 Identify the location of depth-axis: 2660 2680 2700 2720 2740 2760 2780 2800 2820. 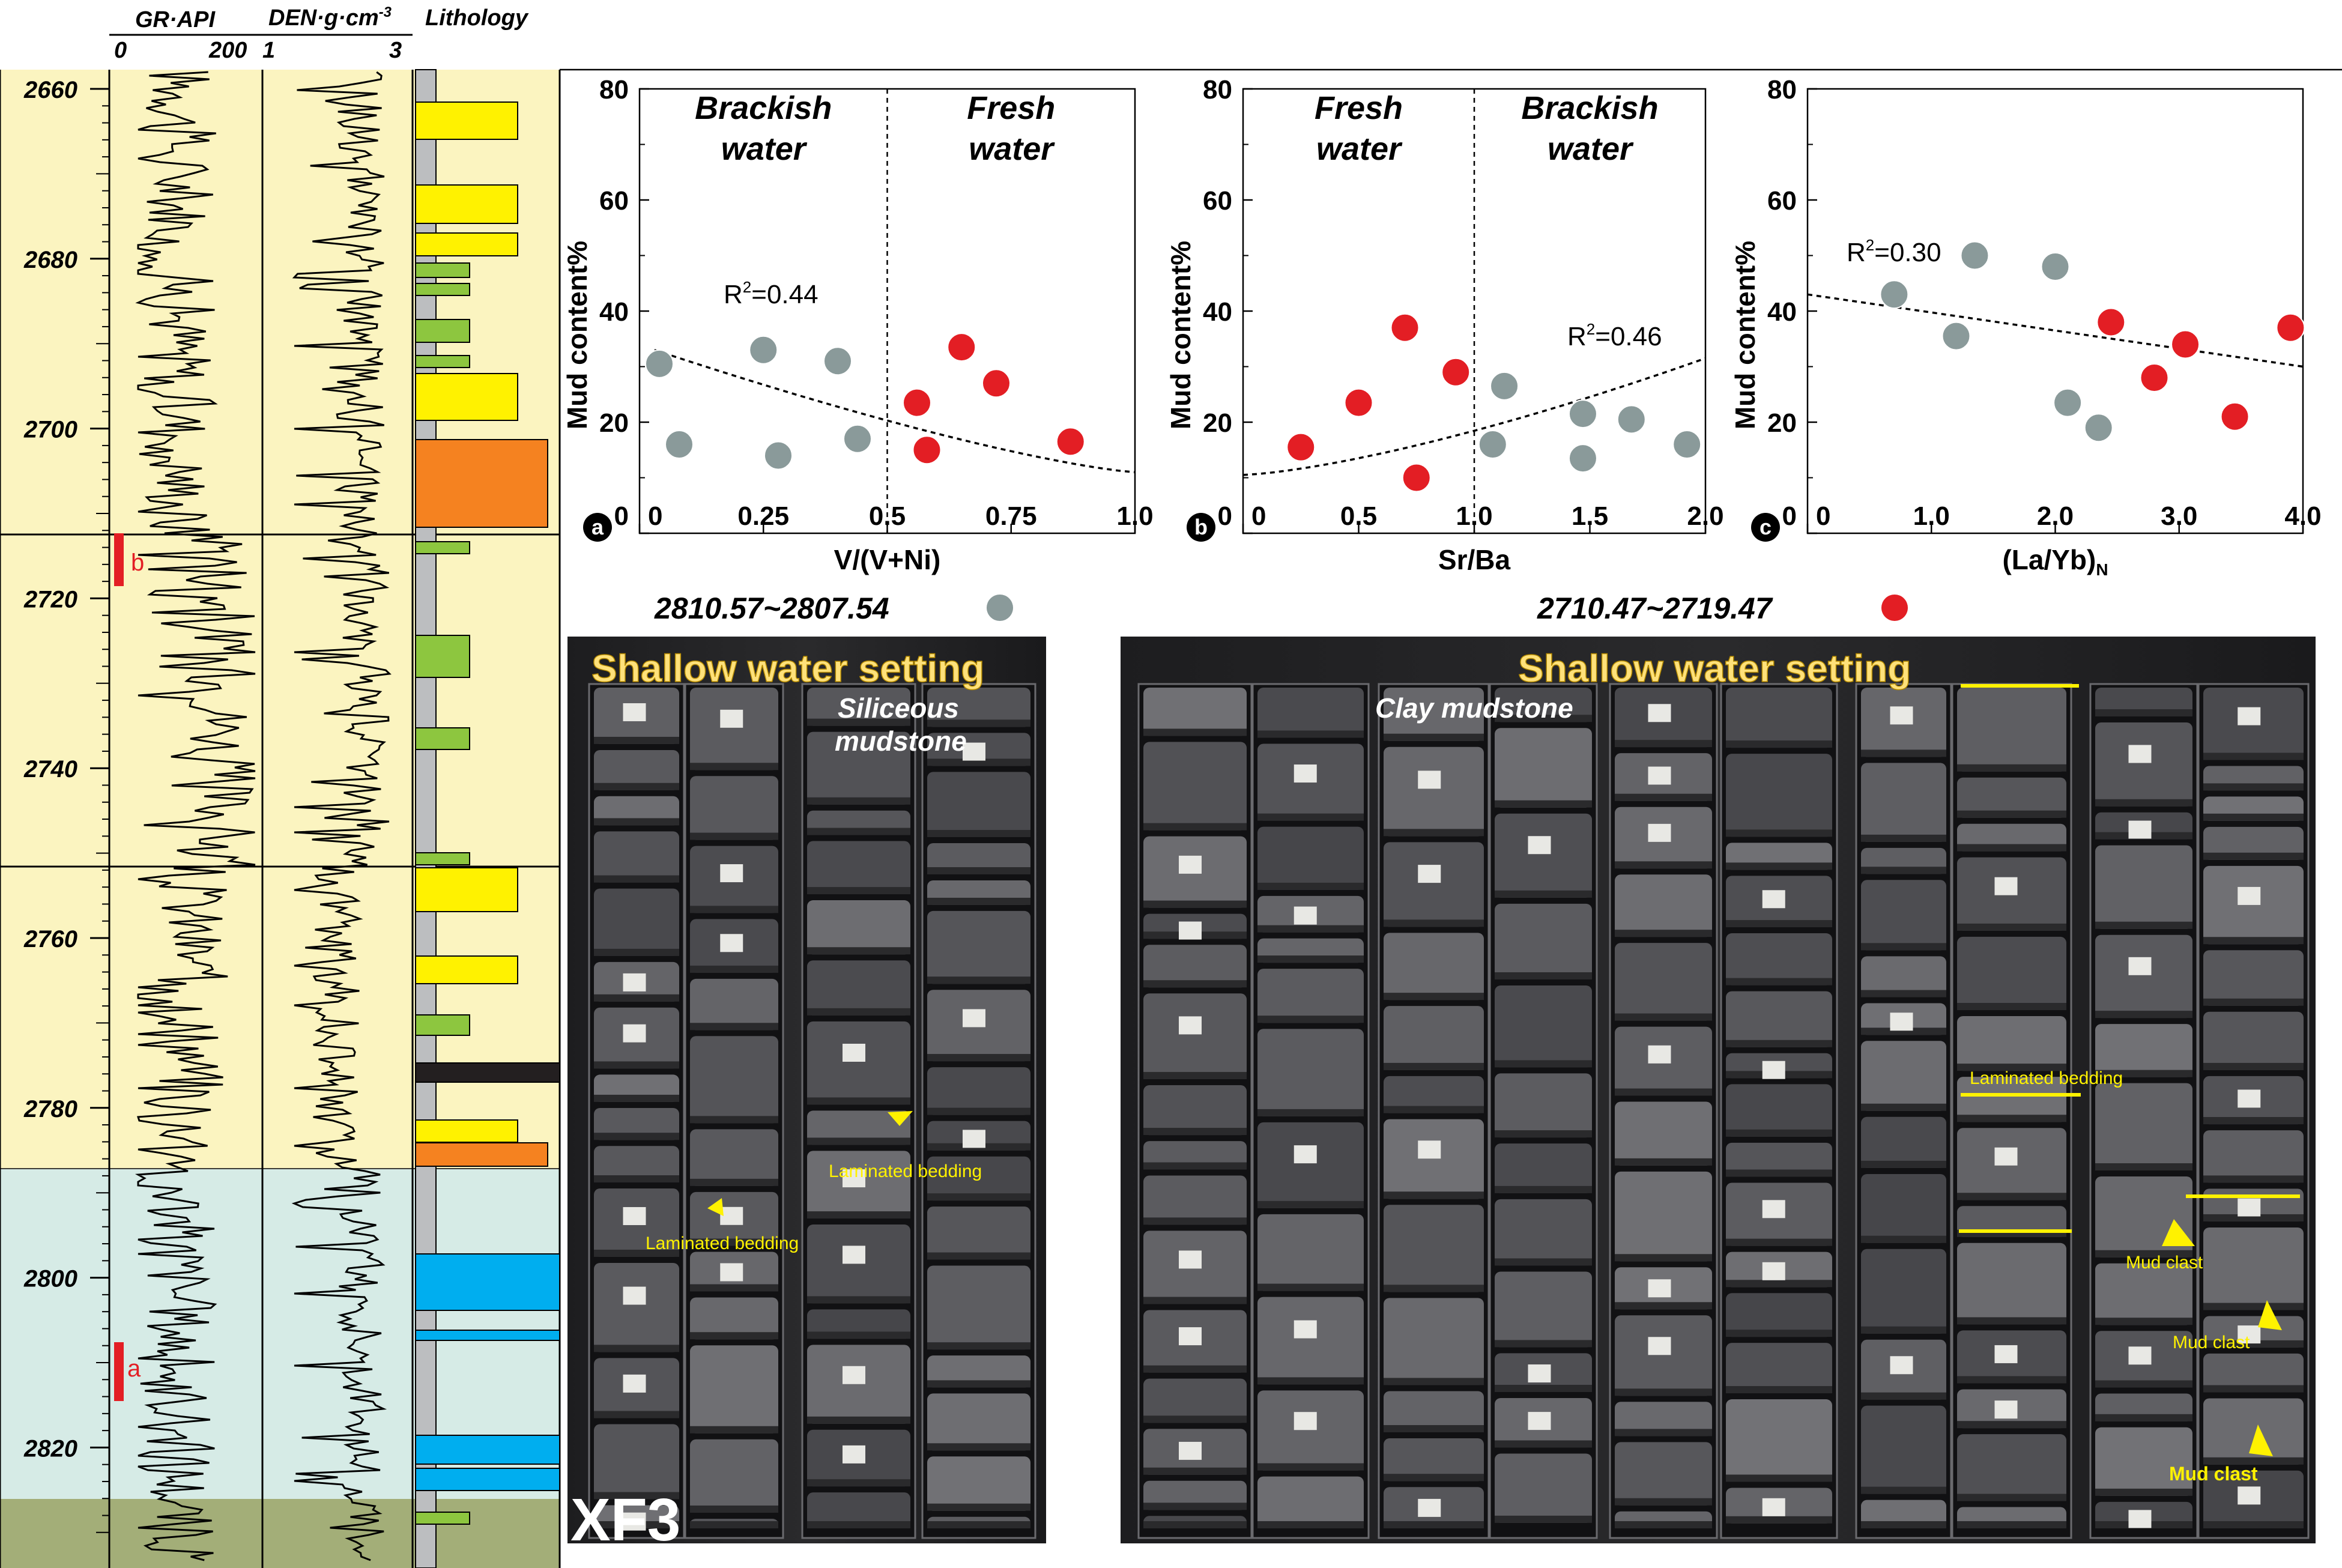
(66, 805).